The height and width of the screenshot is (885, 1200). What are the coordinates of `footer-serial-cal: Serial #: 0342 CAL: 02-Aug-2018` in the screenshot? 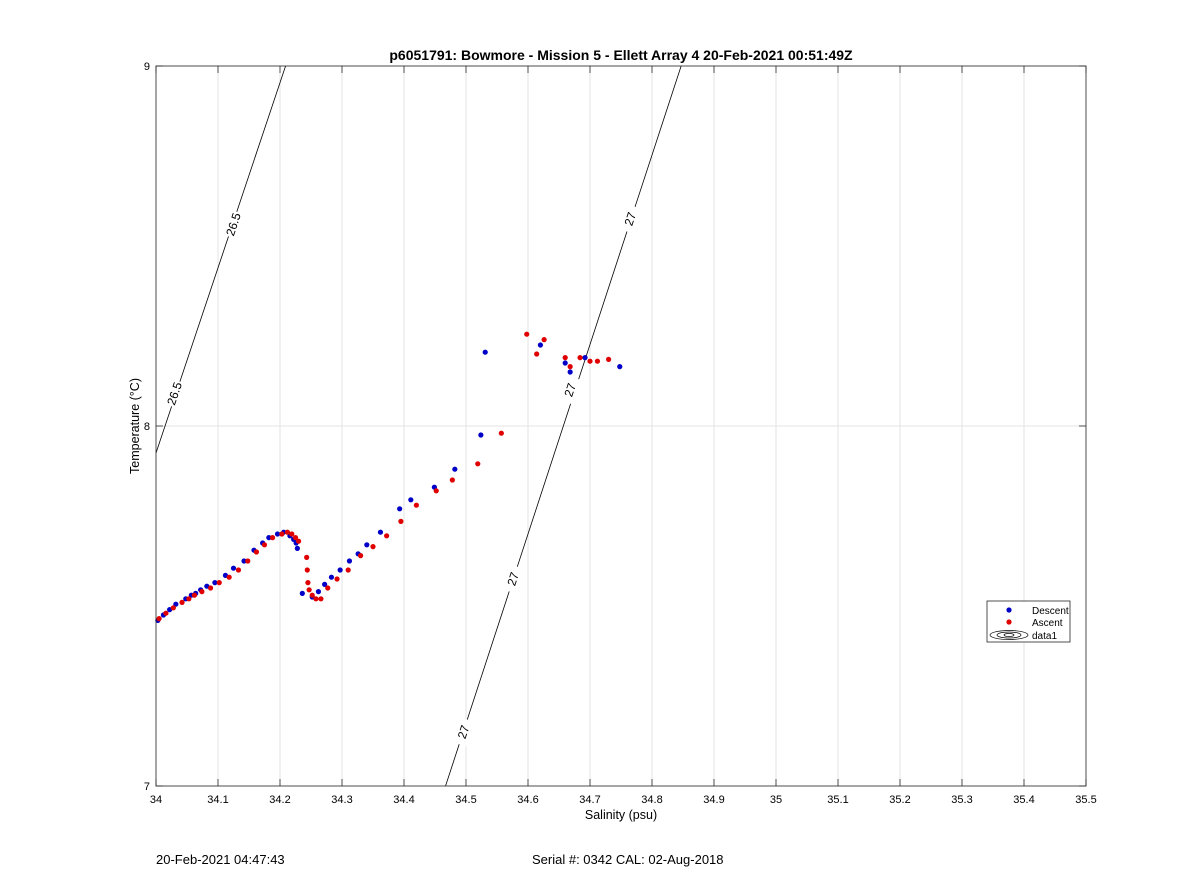 It's located at (628, 859).